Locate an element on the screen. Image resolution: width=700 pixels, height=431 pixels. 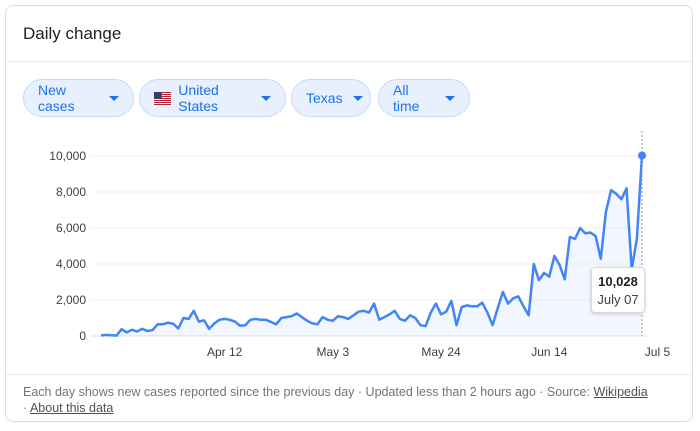
metric-dropdown-label: New cases is located at coordinates (56, 98).